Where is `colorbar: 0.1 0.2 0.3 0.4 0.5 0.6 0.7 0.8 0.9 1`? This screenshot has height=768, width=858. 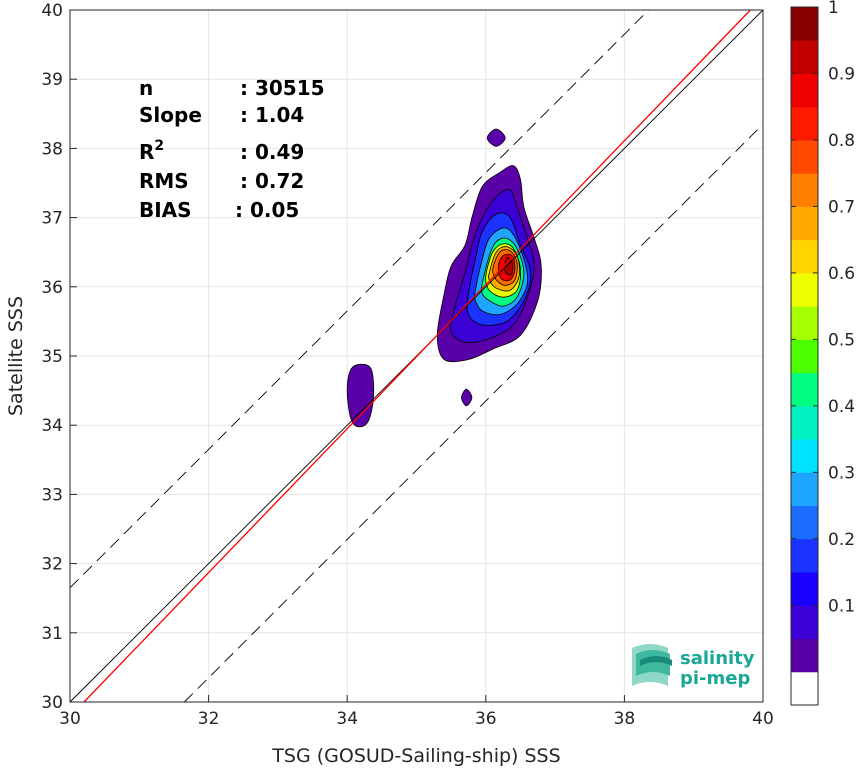
colorbar: 0.1 0.2 0.3 0.4 0.5 0.6 0.7 0.8 0.9 1 is located at coordinates (822, 353).